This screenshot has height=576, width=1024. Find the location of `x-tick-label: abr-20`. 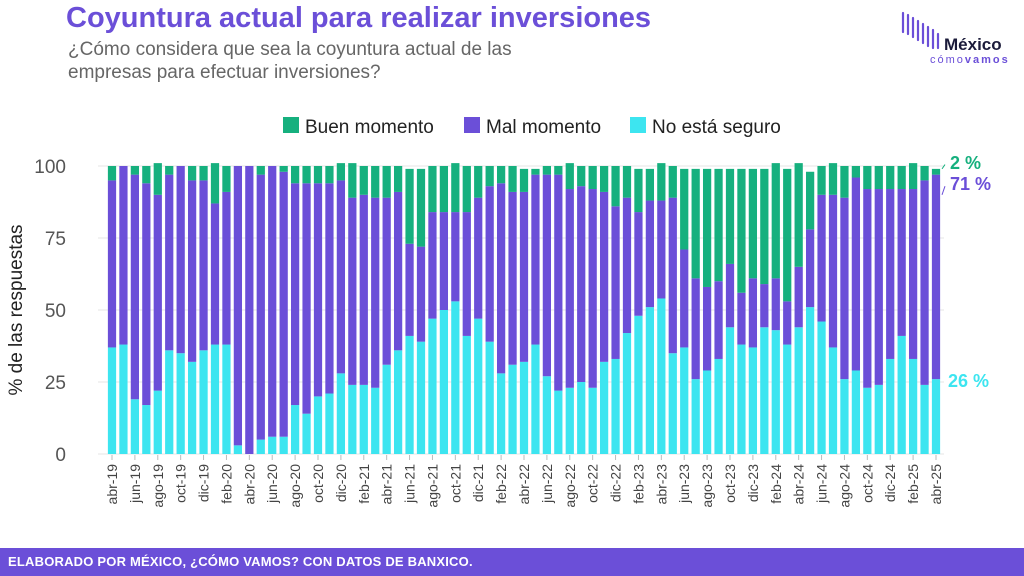

x-tick-label: abr-20 is located at coordinates (249, 484).